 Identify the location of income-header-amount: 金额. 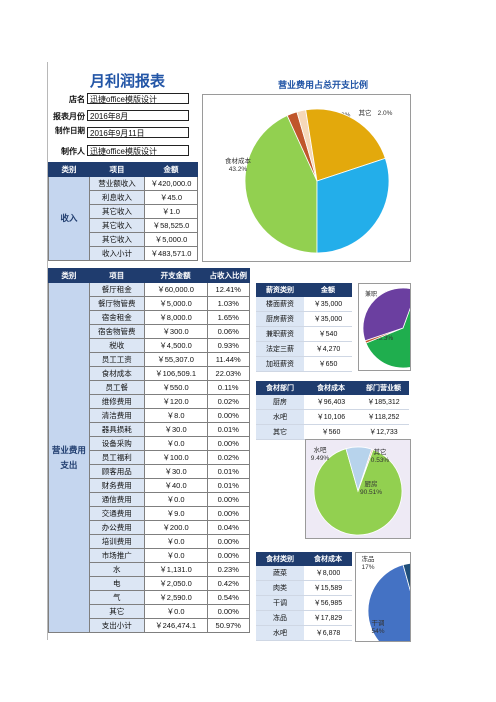
(171, 169).